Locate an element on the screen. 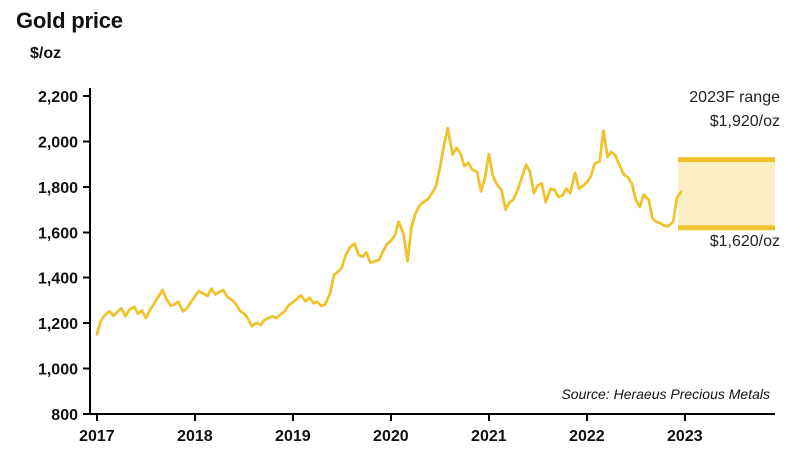 The image size is (794, 462). svg-text: 2017 is located at coordinates (97, 436).